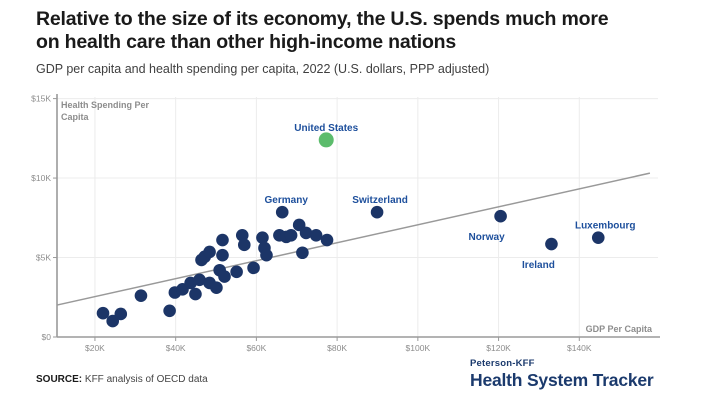  I want to click on data-point-luxembourg, so click(598, 237).